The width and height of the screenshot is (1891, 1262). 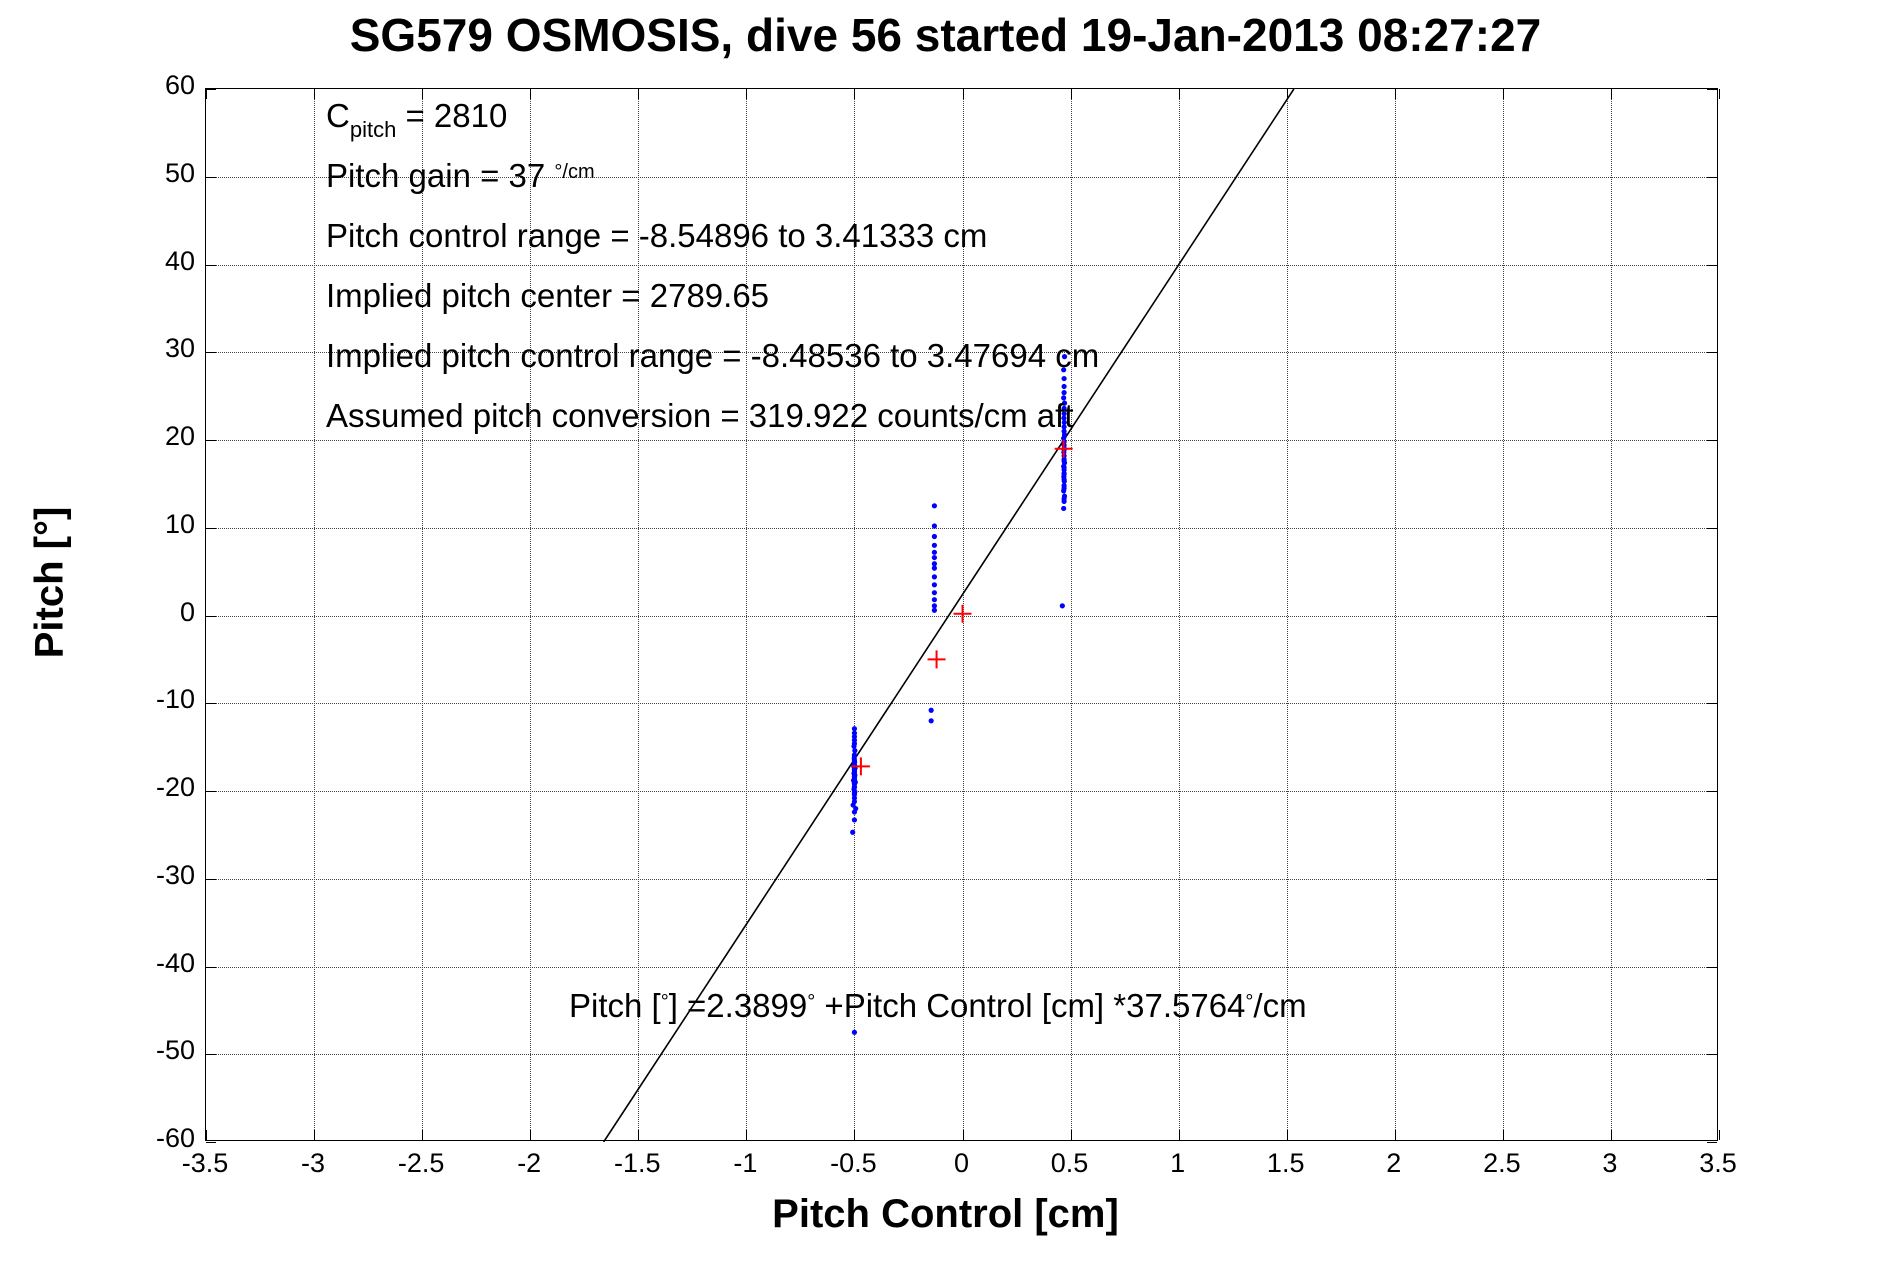 What do you see at coordinates (959, 694) in the screenshot?
I see `series-dot` at bounding box center [959, 694].